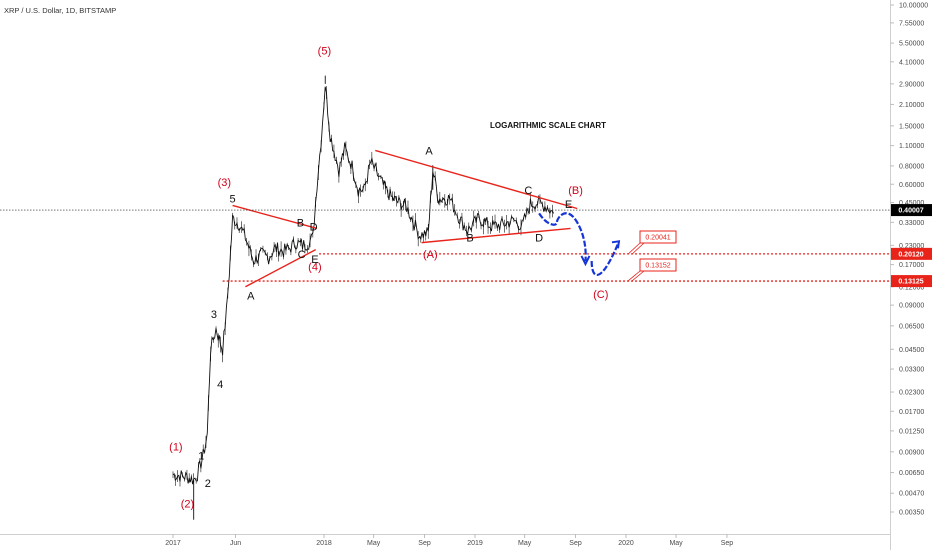  Describe the element at coordinates (911, 126) in the screenshot. I see `y-tick-label: 1.50000` at that location.